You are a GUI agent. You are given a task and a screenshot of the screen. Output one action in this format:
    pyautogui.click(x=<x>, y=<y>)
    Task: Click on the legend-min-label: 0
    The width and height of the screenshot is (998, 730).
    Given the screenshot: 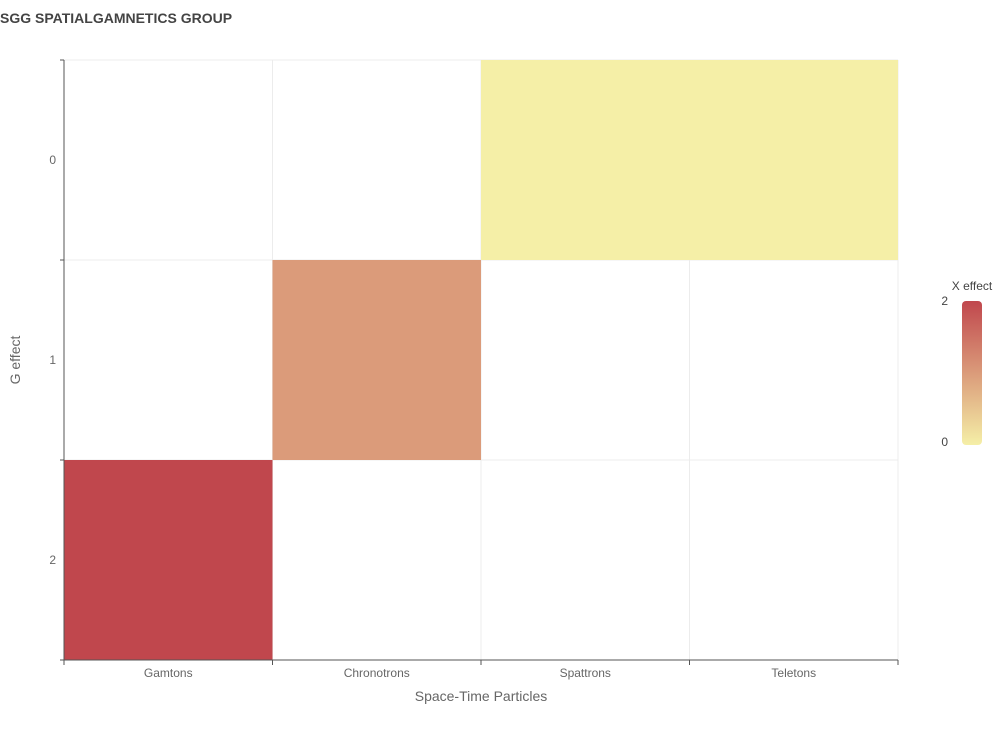 What is the action you would take?
    pyautogui.click(x=944, y=442)
    